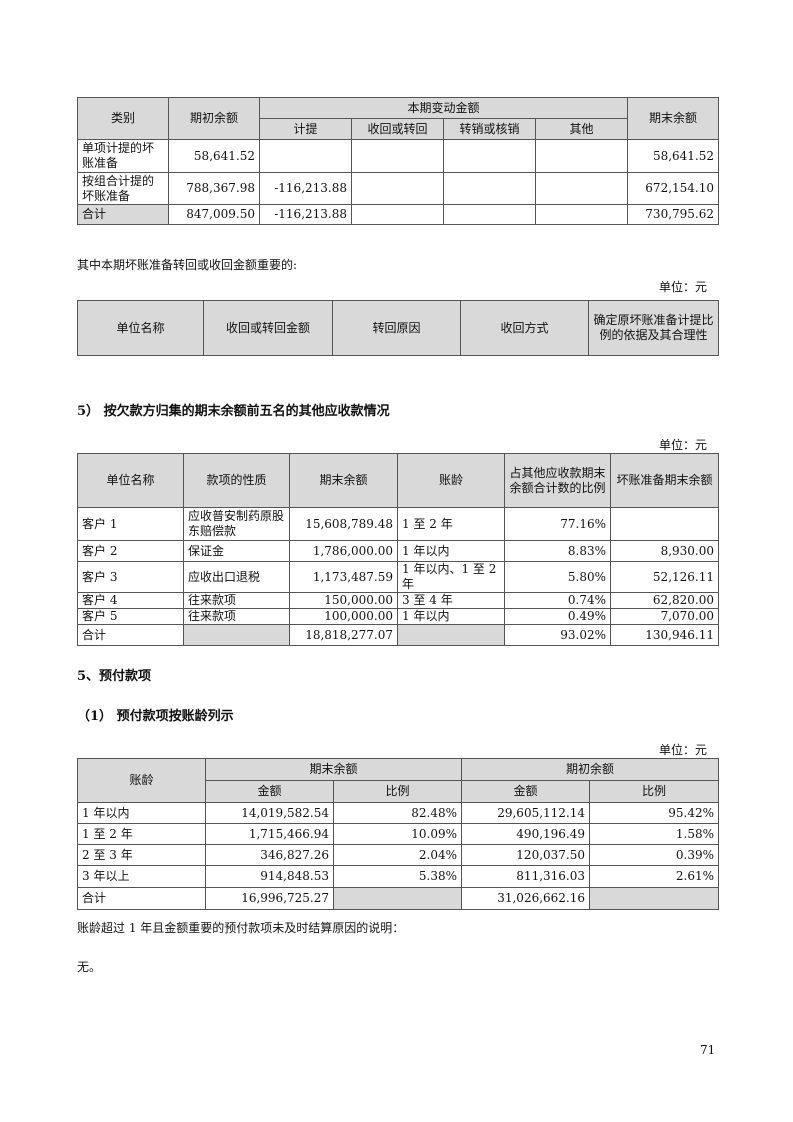 Image resolution: width=793 pixels, height=1122 pixels. Describe the element at coordinates (268, 328) in the screenshot. I see `header: 收回或转回金额` at that location.